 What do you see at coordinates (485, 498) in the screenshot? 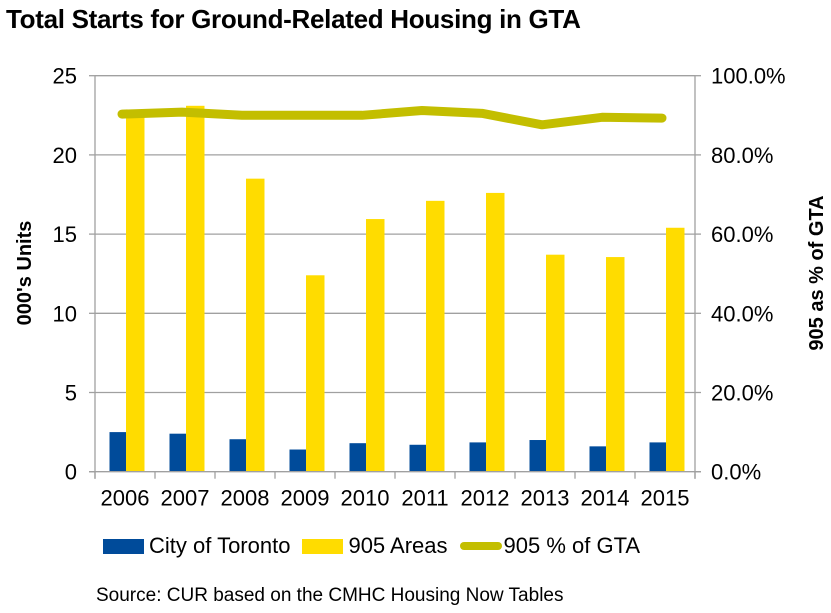
I see `x-tick-label: 2012` at bounding box center [485, 498].